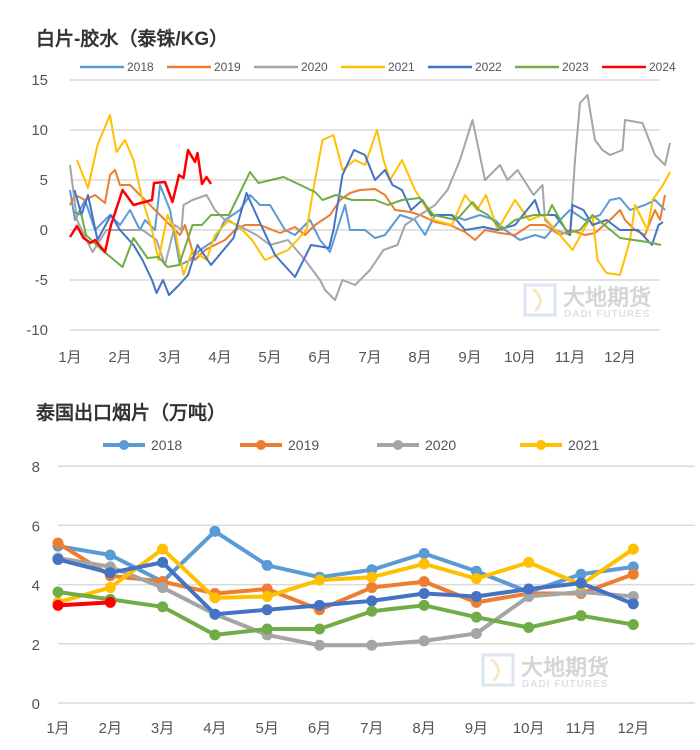 The width and height of the screenshot is (700, 750). Describe the element at coordinates (662, 67) in the screenshot. I see `legend-label-2024: 2024` at that location.